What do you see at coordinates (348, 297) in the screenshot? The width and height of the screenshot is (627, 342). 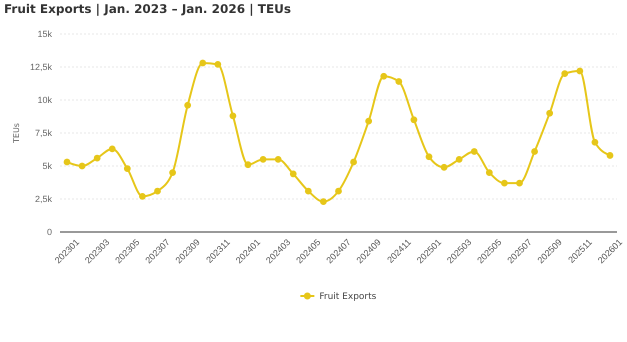 I see `legend-label: Fruit Exports` at bounding box center [348, 297].